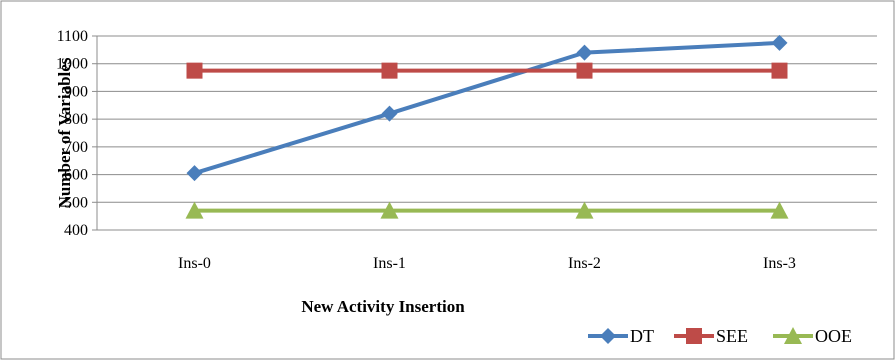  I want to click on y-axis-ticks: 400 500 600 700 800 900 1000 1100, so click(77, 133).